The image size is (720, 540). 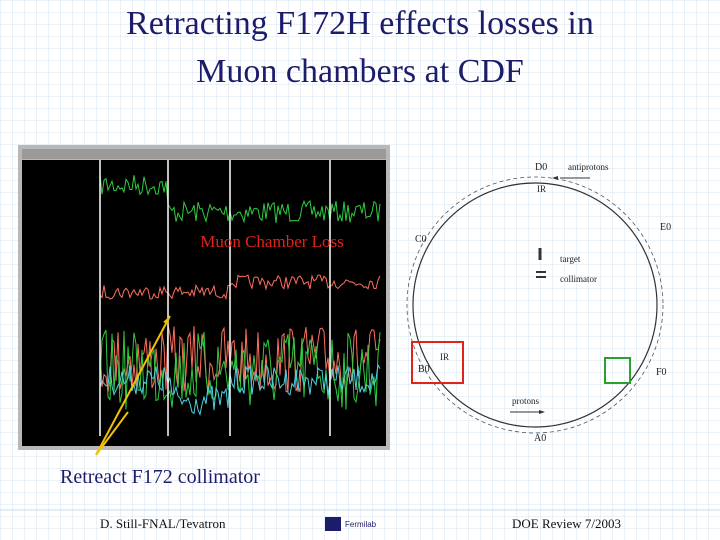 I want to click on label: target, so click(x=570, y=259).